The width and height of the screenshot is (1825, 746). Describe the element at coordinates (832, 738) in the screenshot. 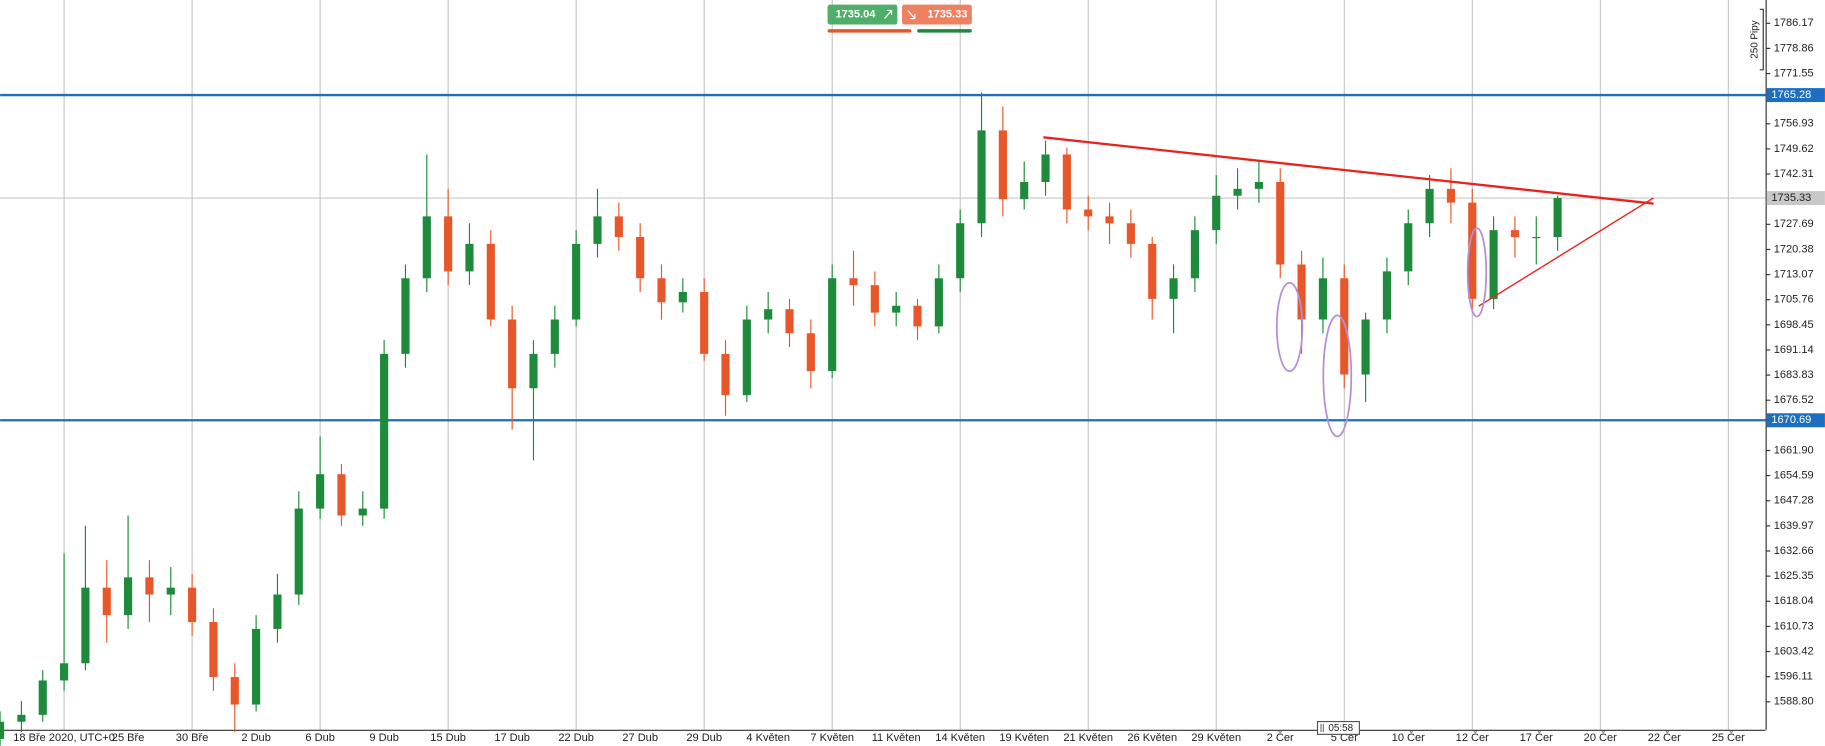

I see `x-tick-label: 7 Květen` at that location.